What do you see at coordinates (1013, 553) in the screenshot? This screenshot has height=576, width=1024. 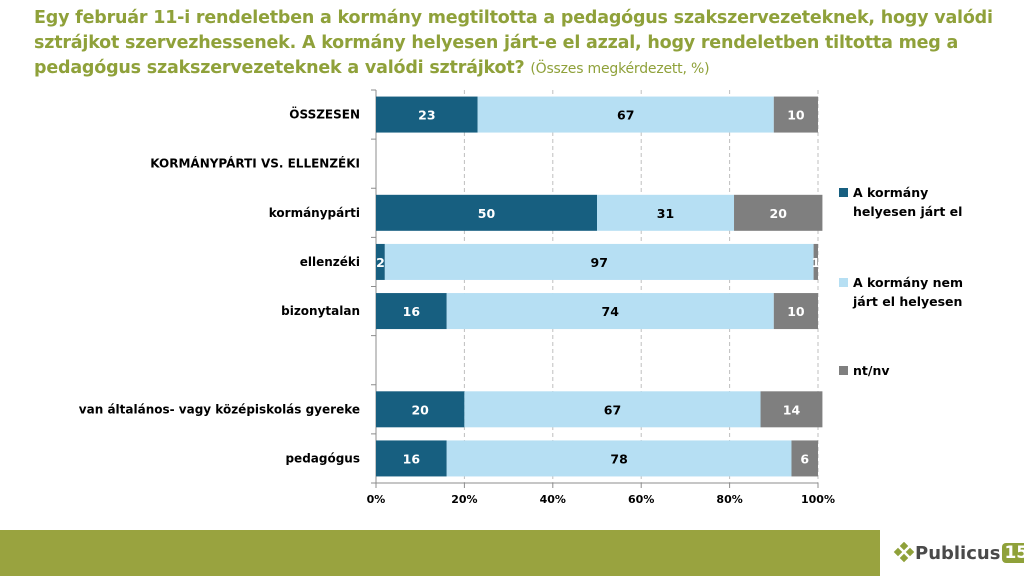 I see `logo-number: 15` at bounding box center [1013, 553].